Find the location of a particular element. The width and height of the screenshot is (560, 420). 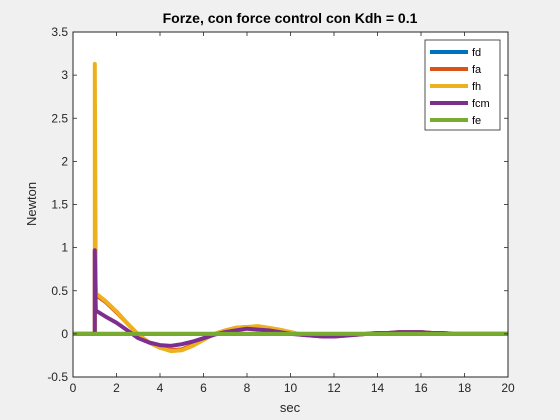

x-tick-label: 20 is located at coordinates (508, 388).